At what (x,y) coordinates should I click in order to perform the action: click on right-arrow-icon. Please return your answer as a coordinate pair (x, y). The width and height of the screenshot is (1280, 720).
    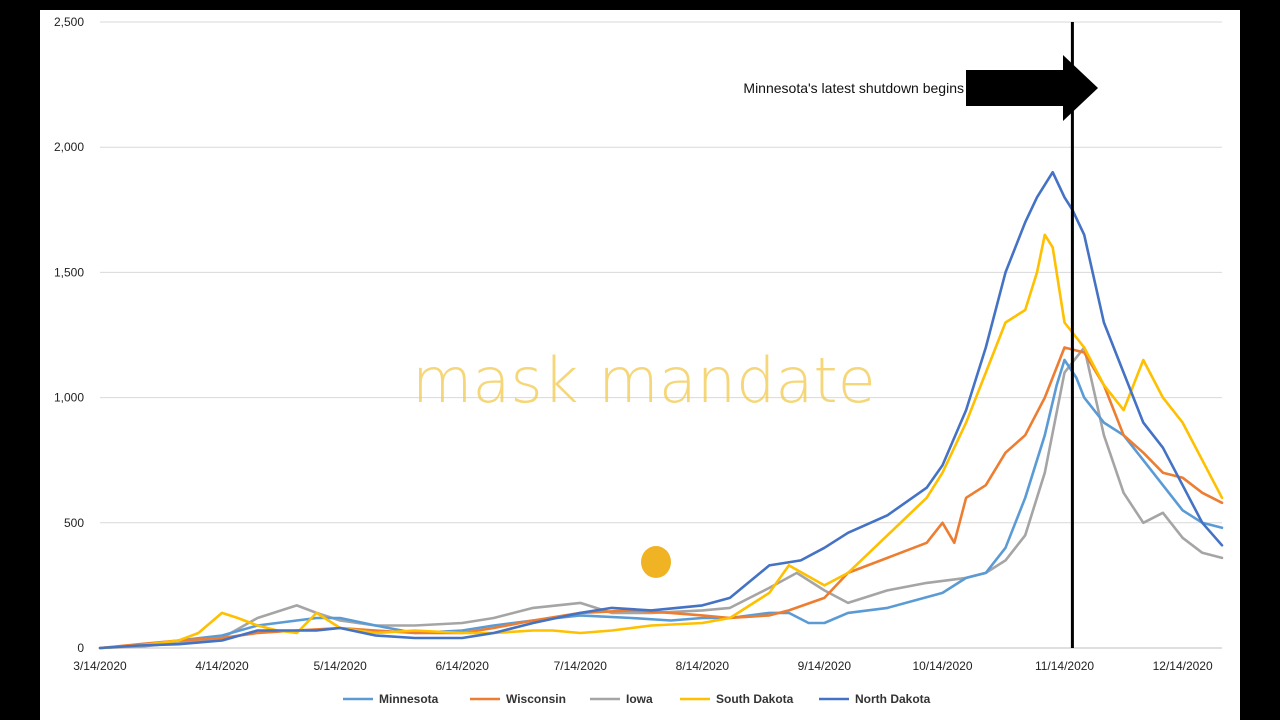
    Looking at the image, I should click on (1032, 88).